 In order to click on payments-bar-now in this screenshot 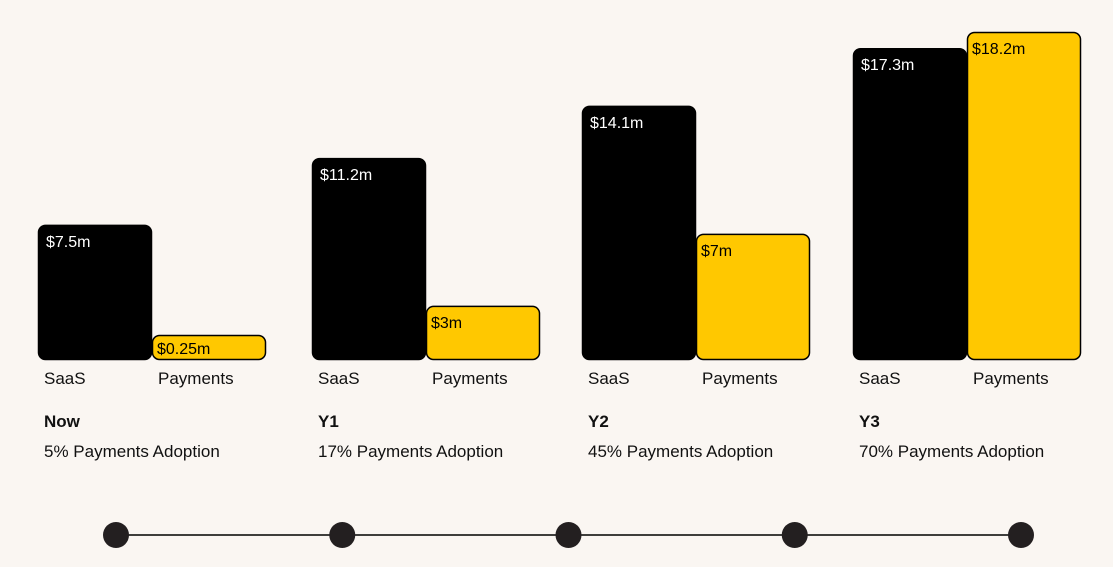, I will do `click(209, 347)`.